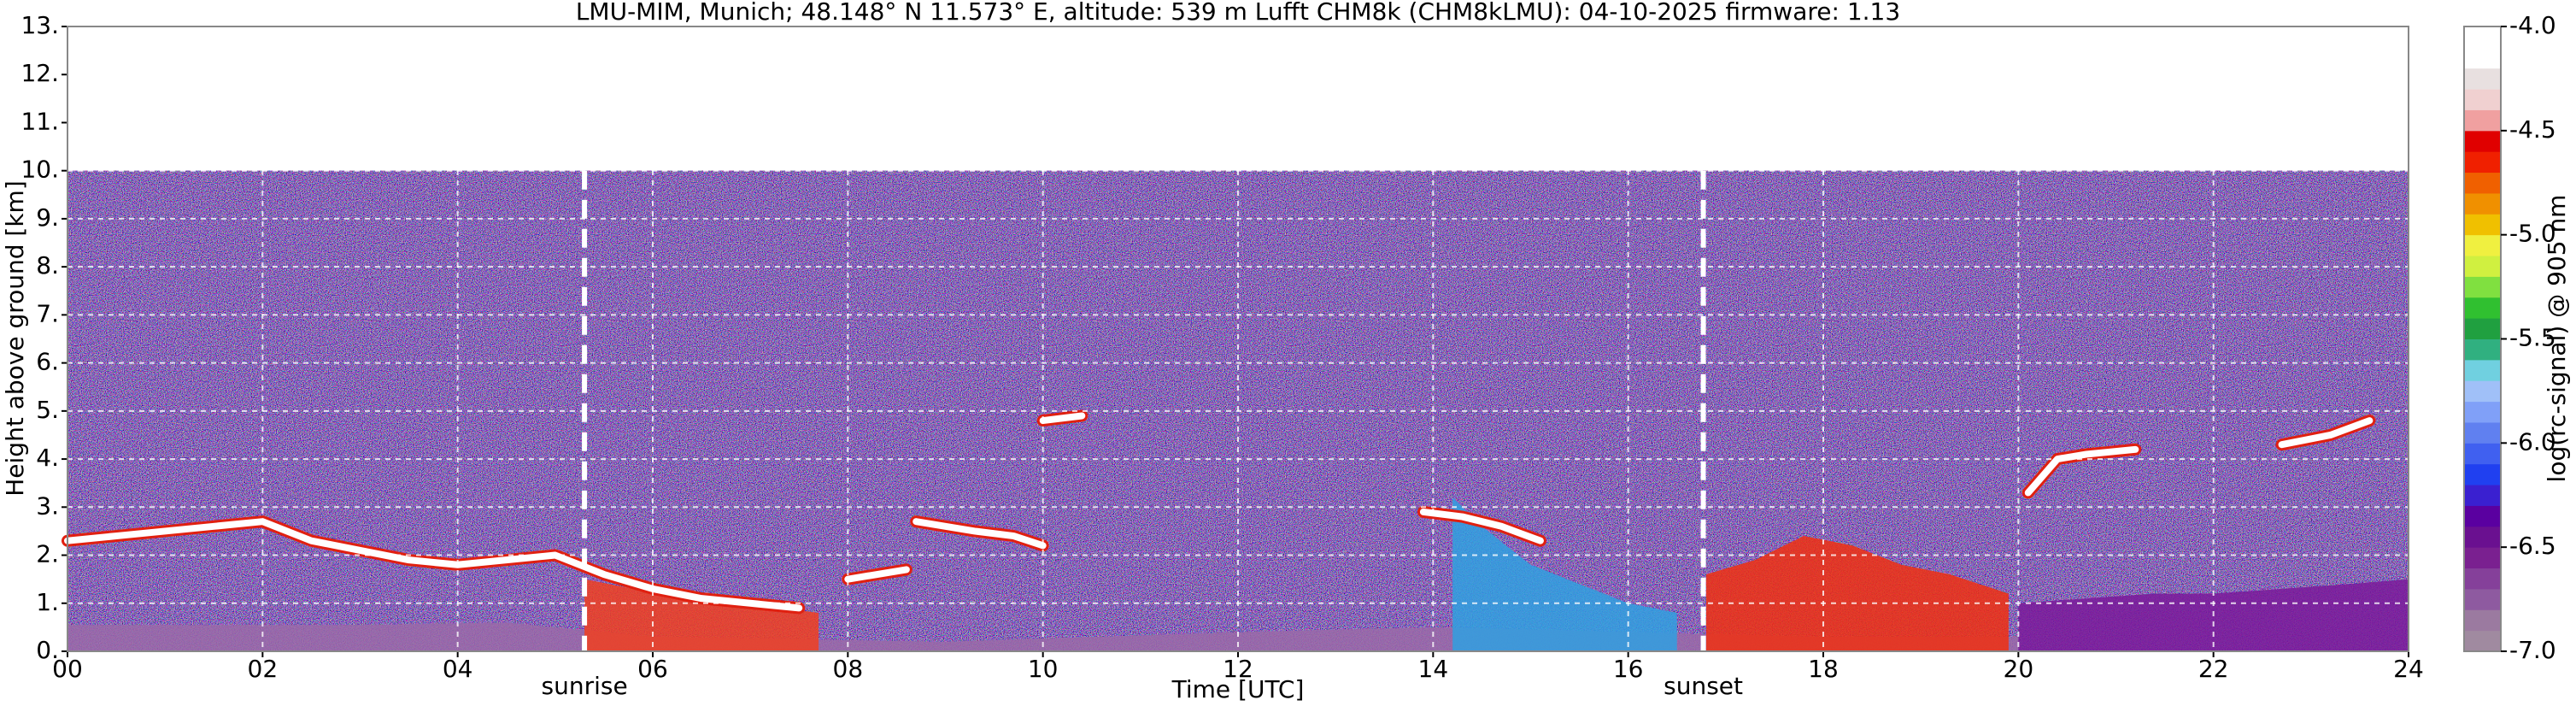  Describe the element at coordinates (15, 338) in the screenshot. I see `y-axis-label: Height above ground [km]` at that location.